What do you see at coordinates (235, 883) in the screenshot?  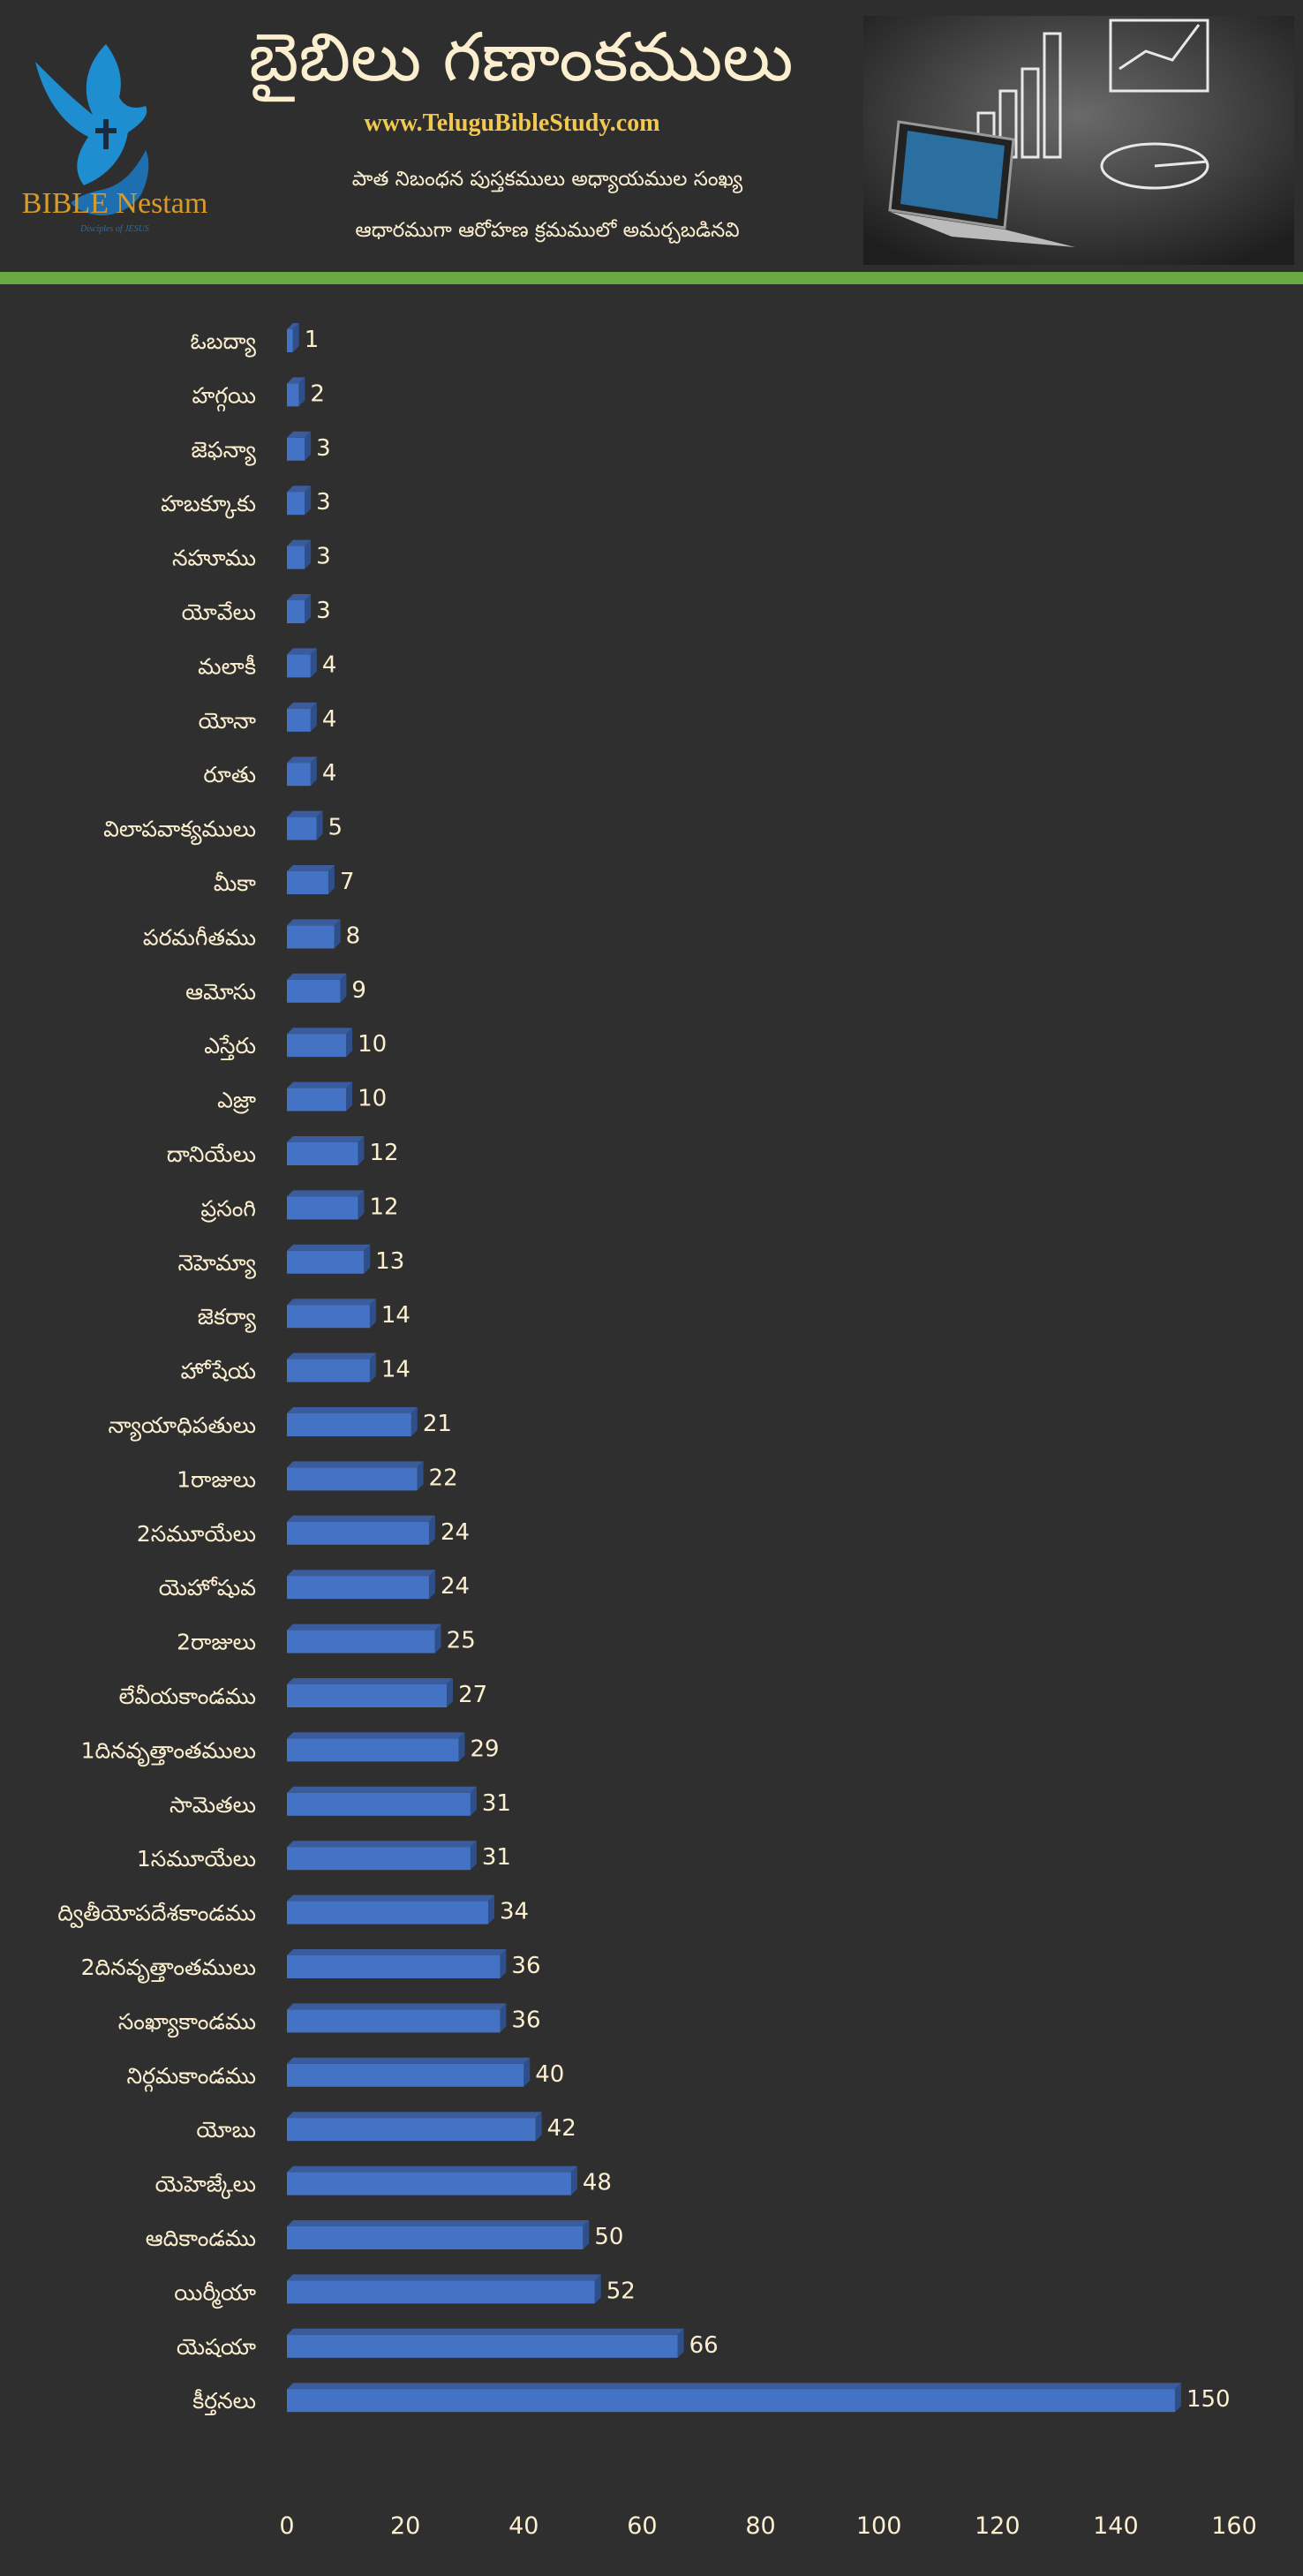 I see `category-label: మీకా` at bounding box center [235, 883].